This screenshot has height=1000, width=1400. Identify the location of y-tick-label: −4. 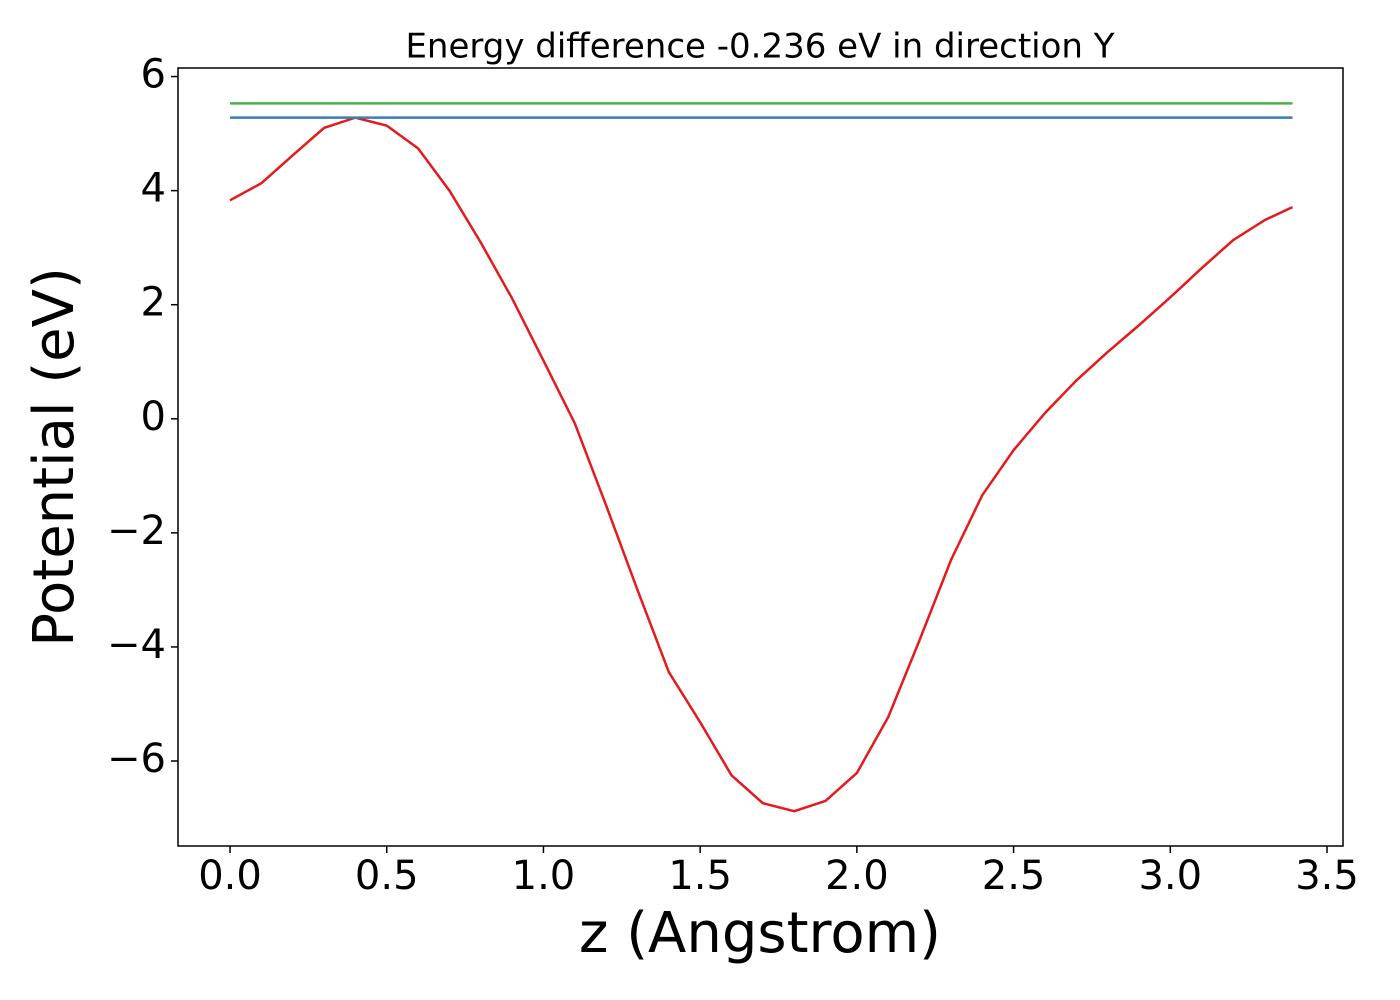
(136, 645).